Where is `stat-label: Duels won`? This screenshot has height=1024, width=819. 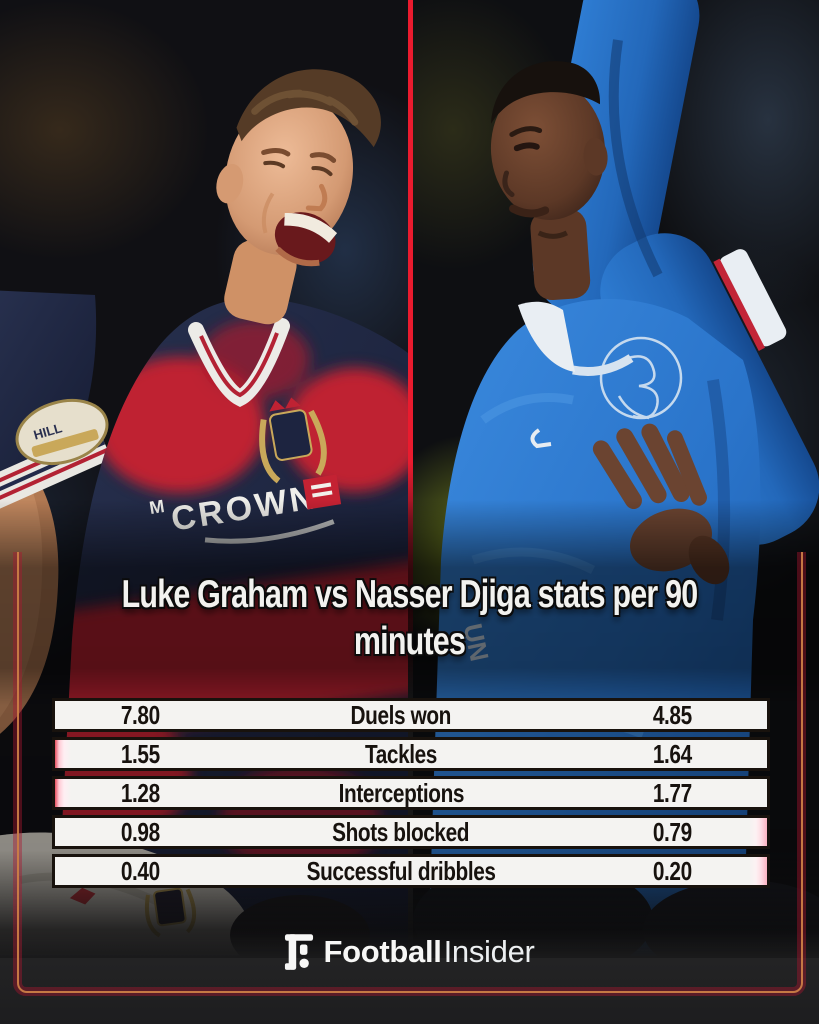
stat-label: Duels won is located at coordinates (401, 714).